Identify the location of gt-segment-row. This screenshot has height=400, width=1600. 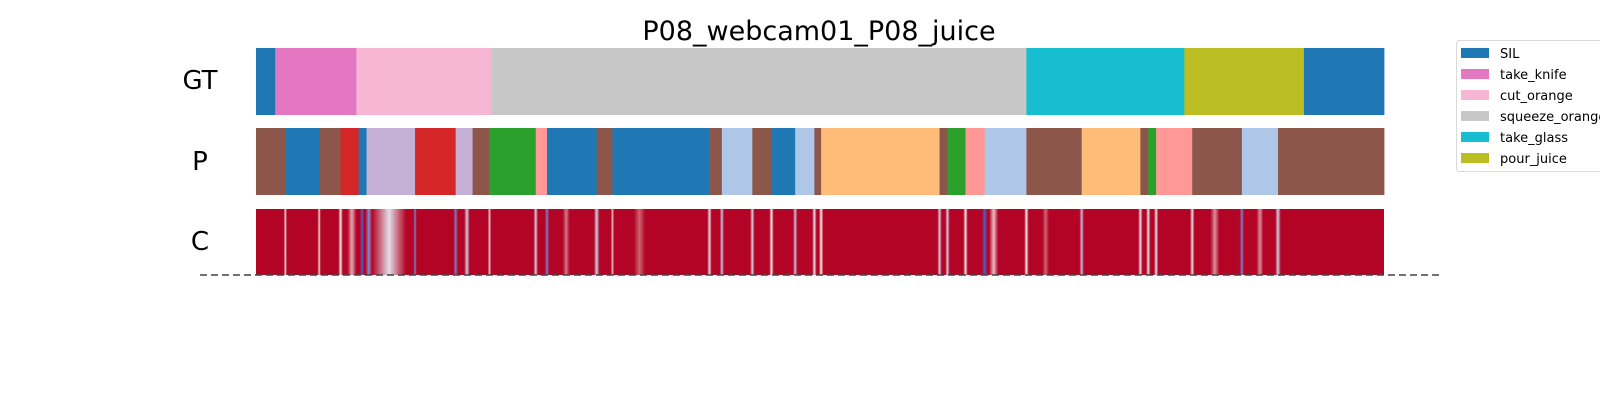
(820, 81).